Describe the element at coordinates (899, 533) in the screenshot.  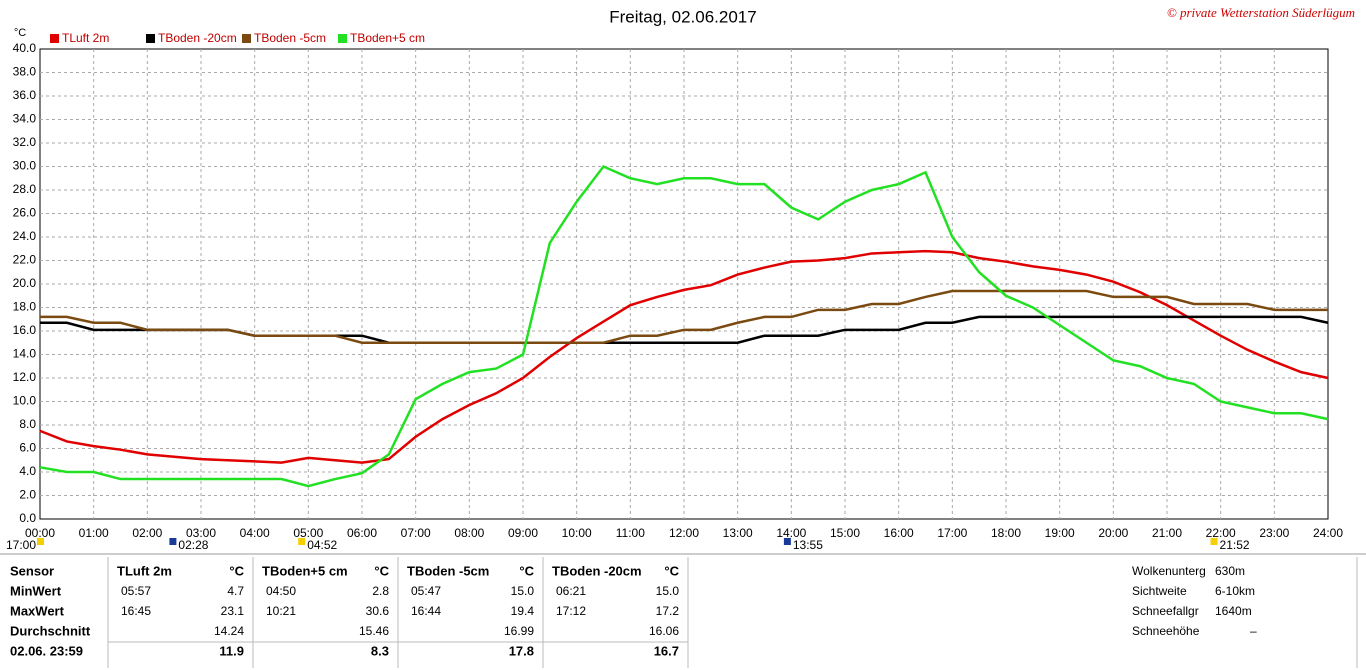
I see `x-tick-label: 16:00` at that location.